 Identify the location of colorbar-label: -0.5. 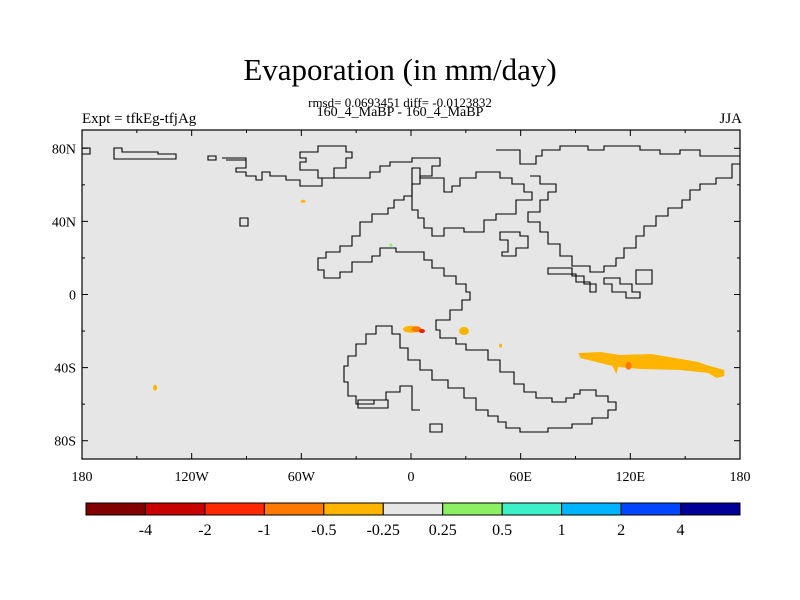
(323, 530).